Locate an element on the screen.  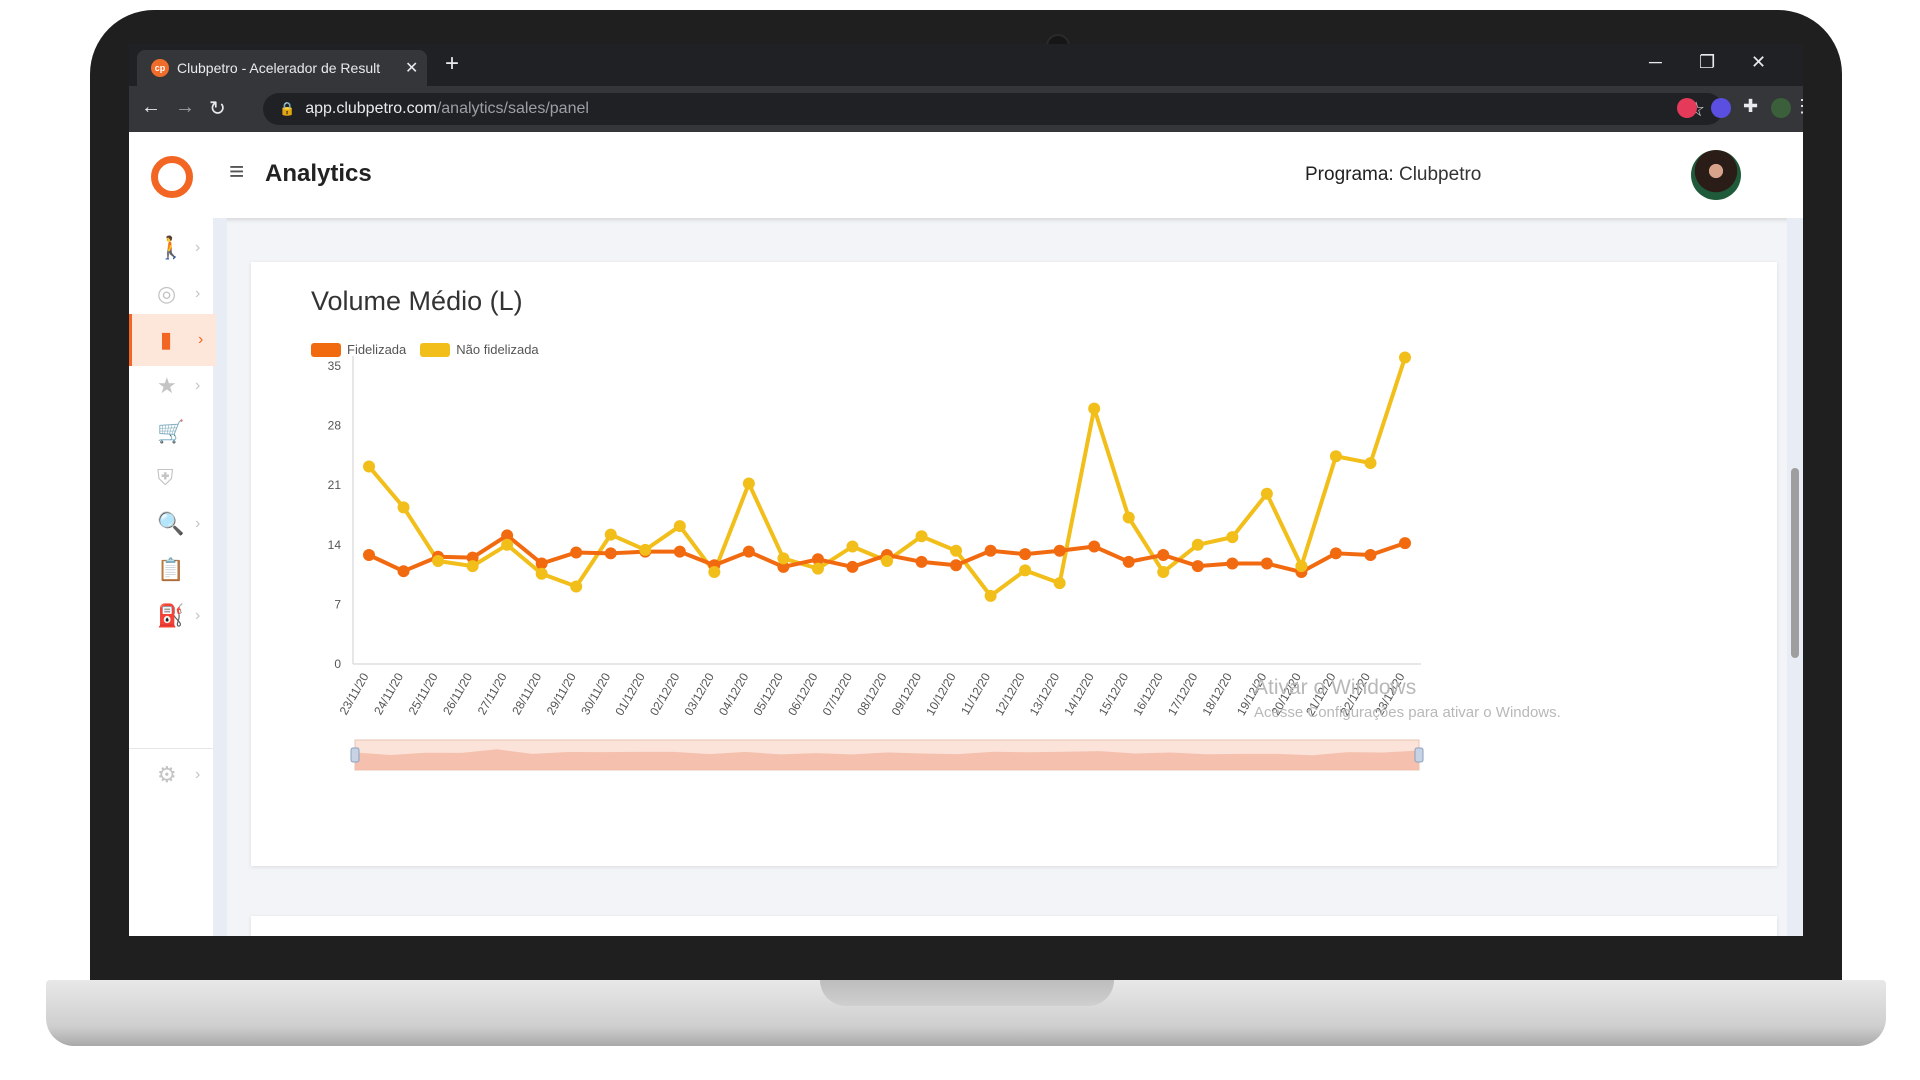
tab-close-icon: ✕ is located at coordinates (412, 68).